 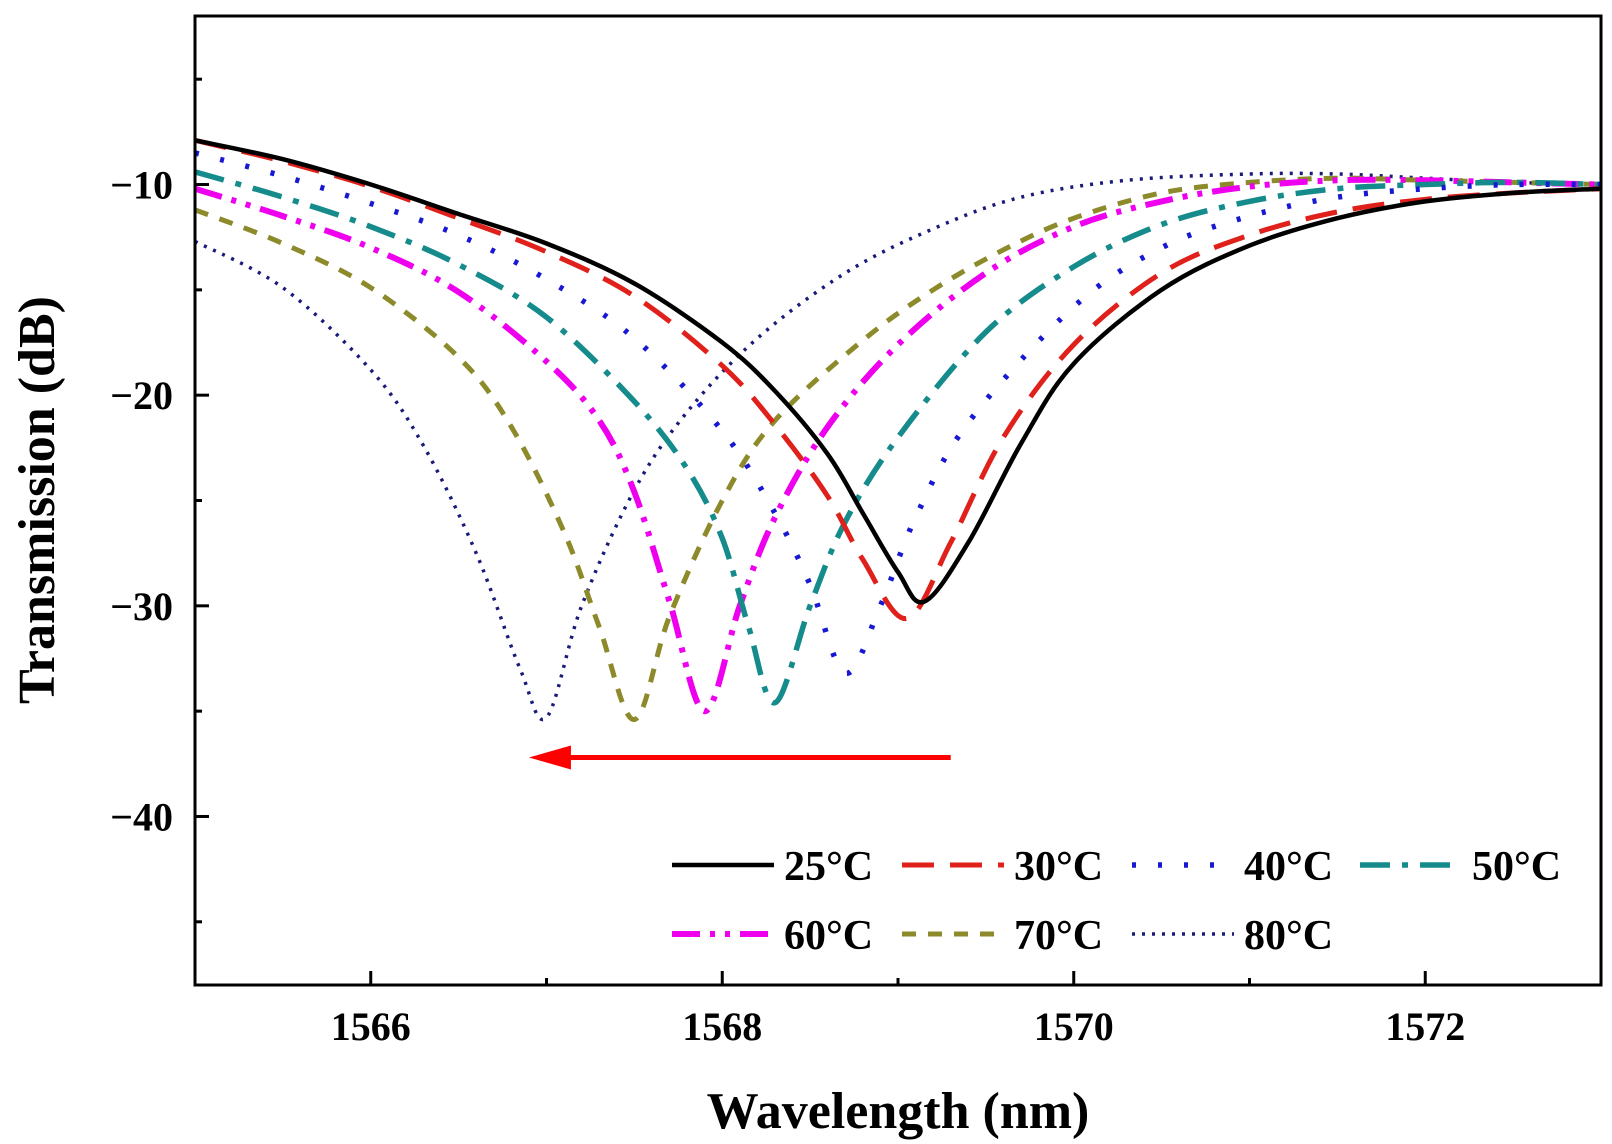 What do you see at coordinates (141, 816) in the screenshot?
I see `y-tick-label: −40` at bounding box center [141, 816].